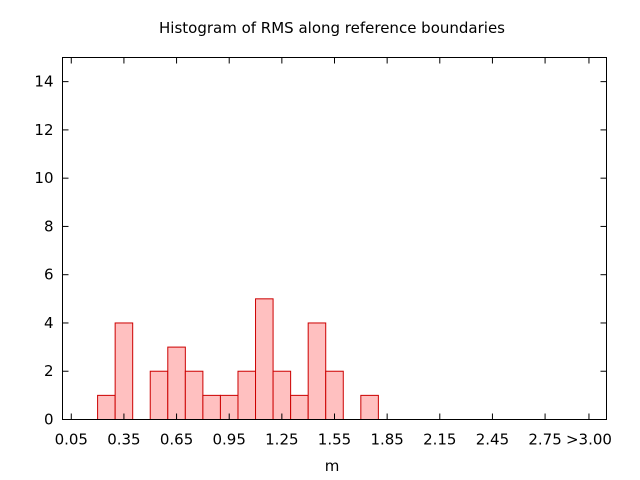  I want to click on y-tick-label-5: 10, so click(43, 178).